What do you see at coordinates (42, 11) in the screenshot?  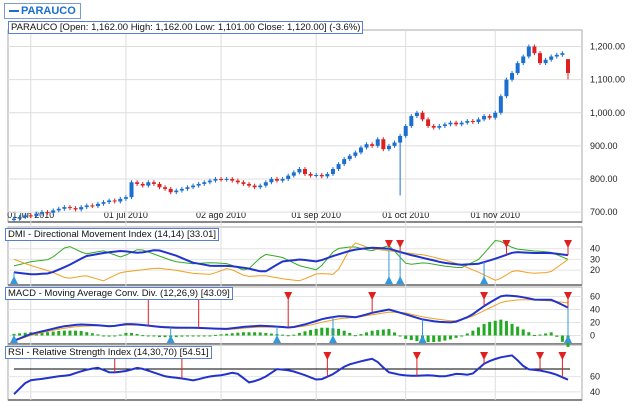 I see `legend-item-parauco: PARAUCO` at bounding box center [42, 11].